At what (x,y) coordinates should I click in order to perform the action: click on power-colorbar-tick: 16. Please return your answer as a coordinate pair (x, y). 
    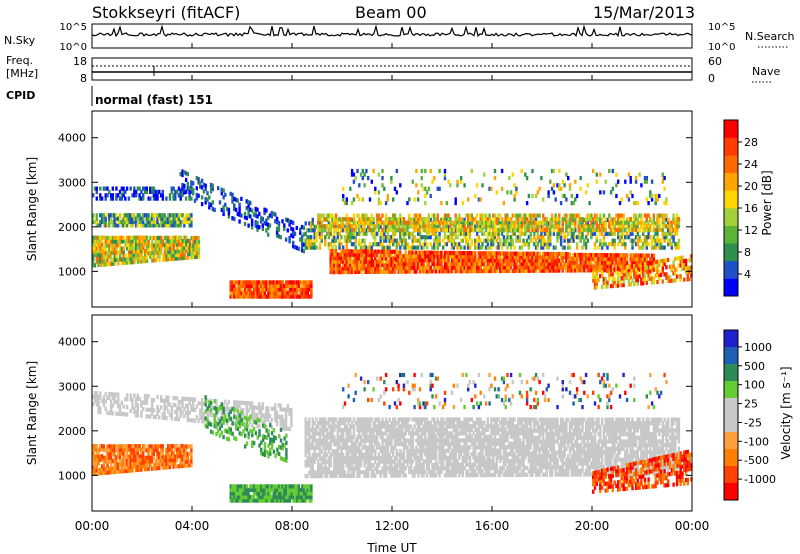
    Looking at the image, I should click on (751, 208).